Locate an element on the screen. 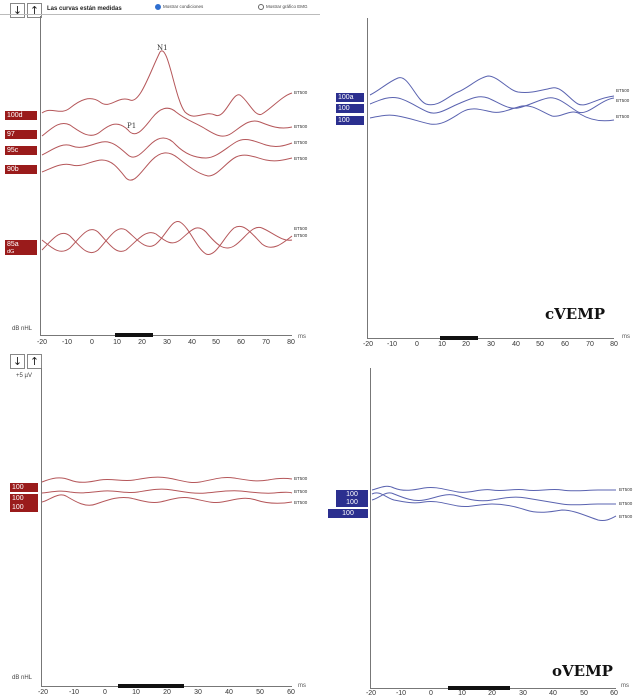 The height and width of the screenshot is (698, 640). intensity-tag-100a: 100a is located at coordinates (350, 97).